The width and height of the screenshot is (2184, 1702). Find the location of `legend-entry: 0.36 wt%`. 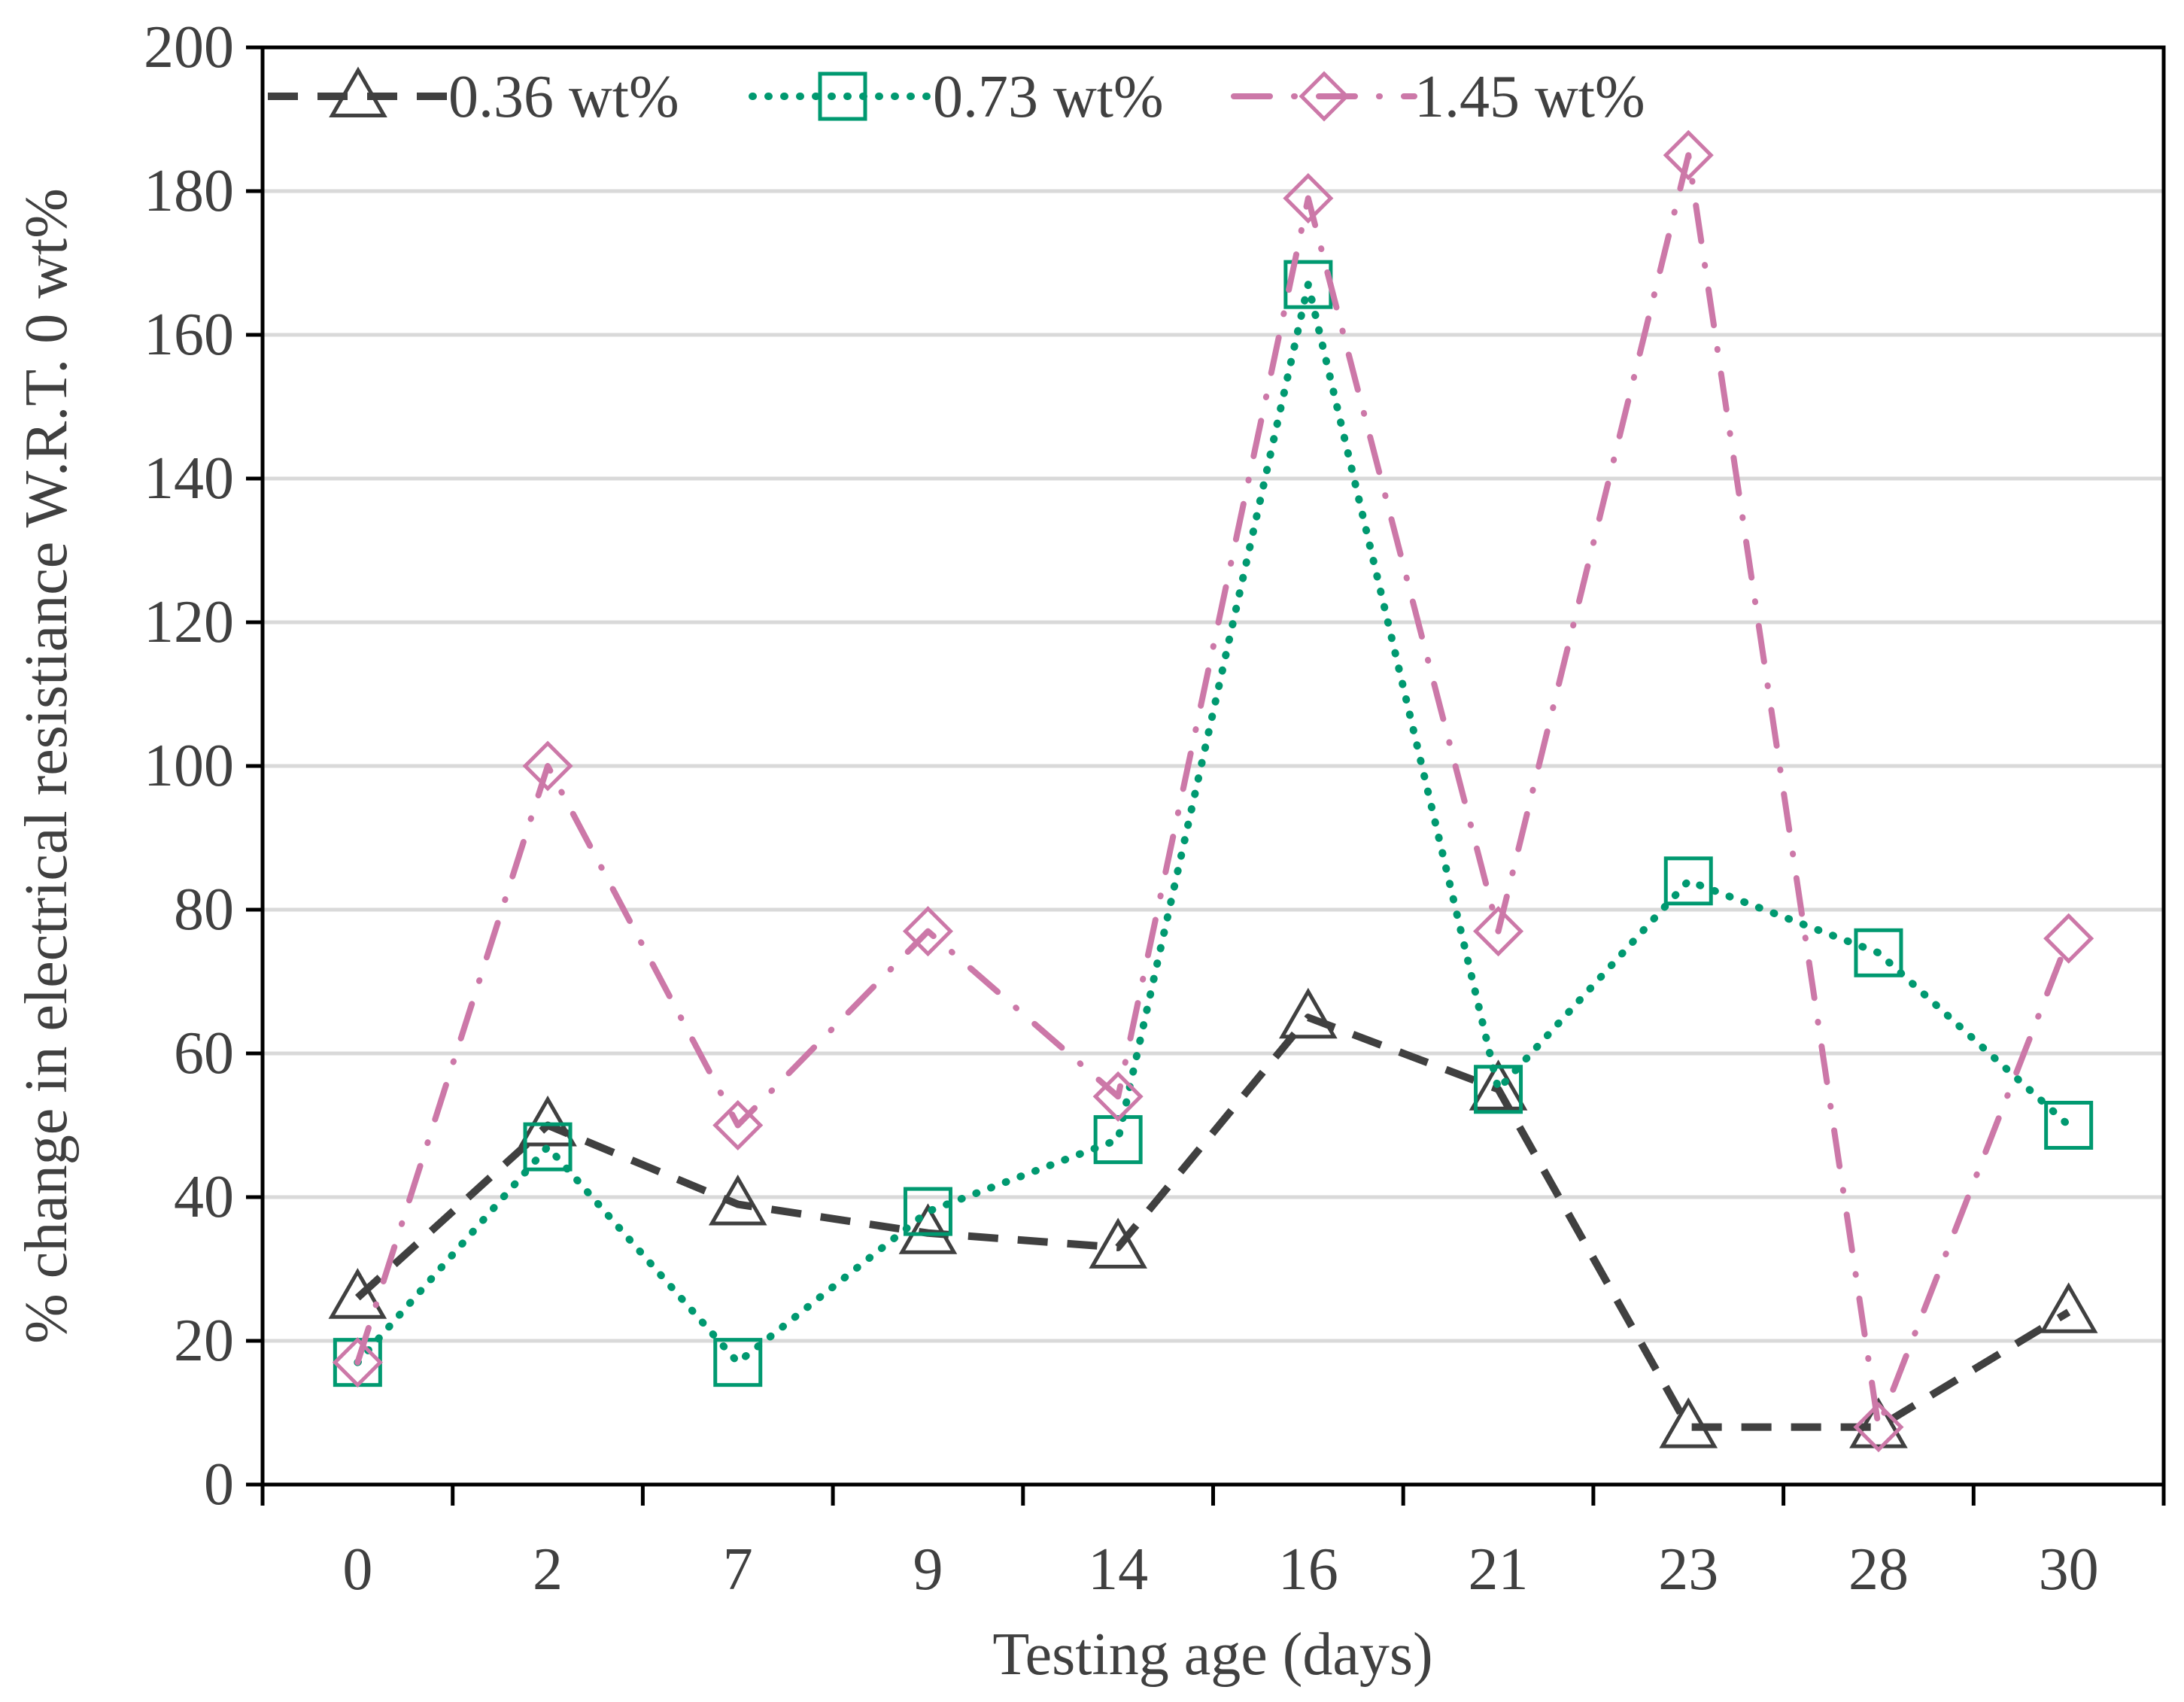

legend-entry: 0.36 wt% is located at coordinates (473, 97).